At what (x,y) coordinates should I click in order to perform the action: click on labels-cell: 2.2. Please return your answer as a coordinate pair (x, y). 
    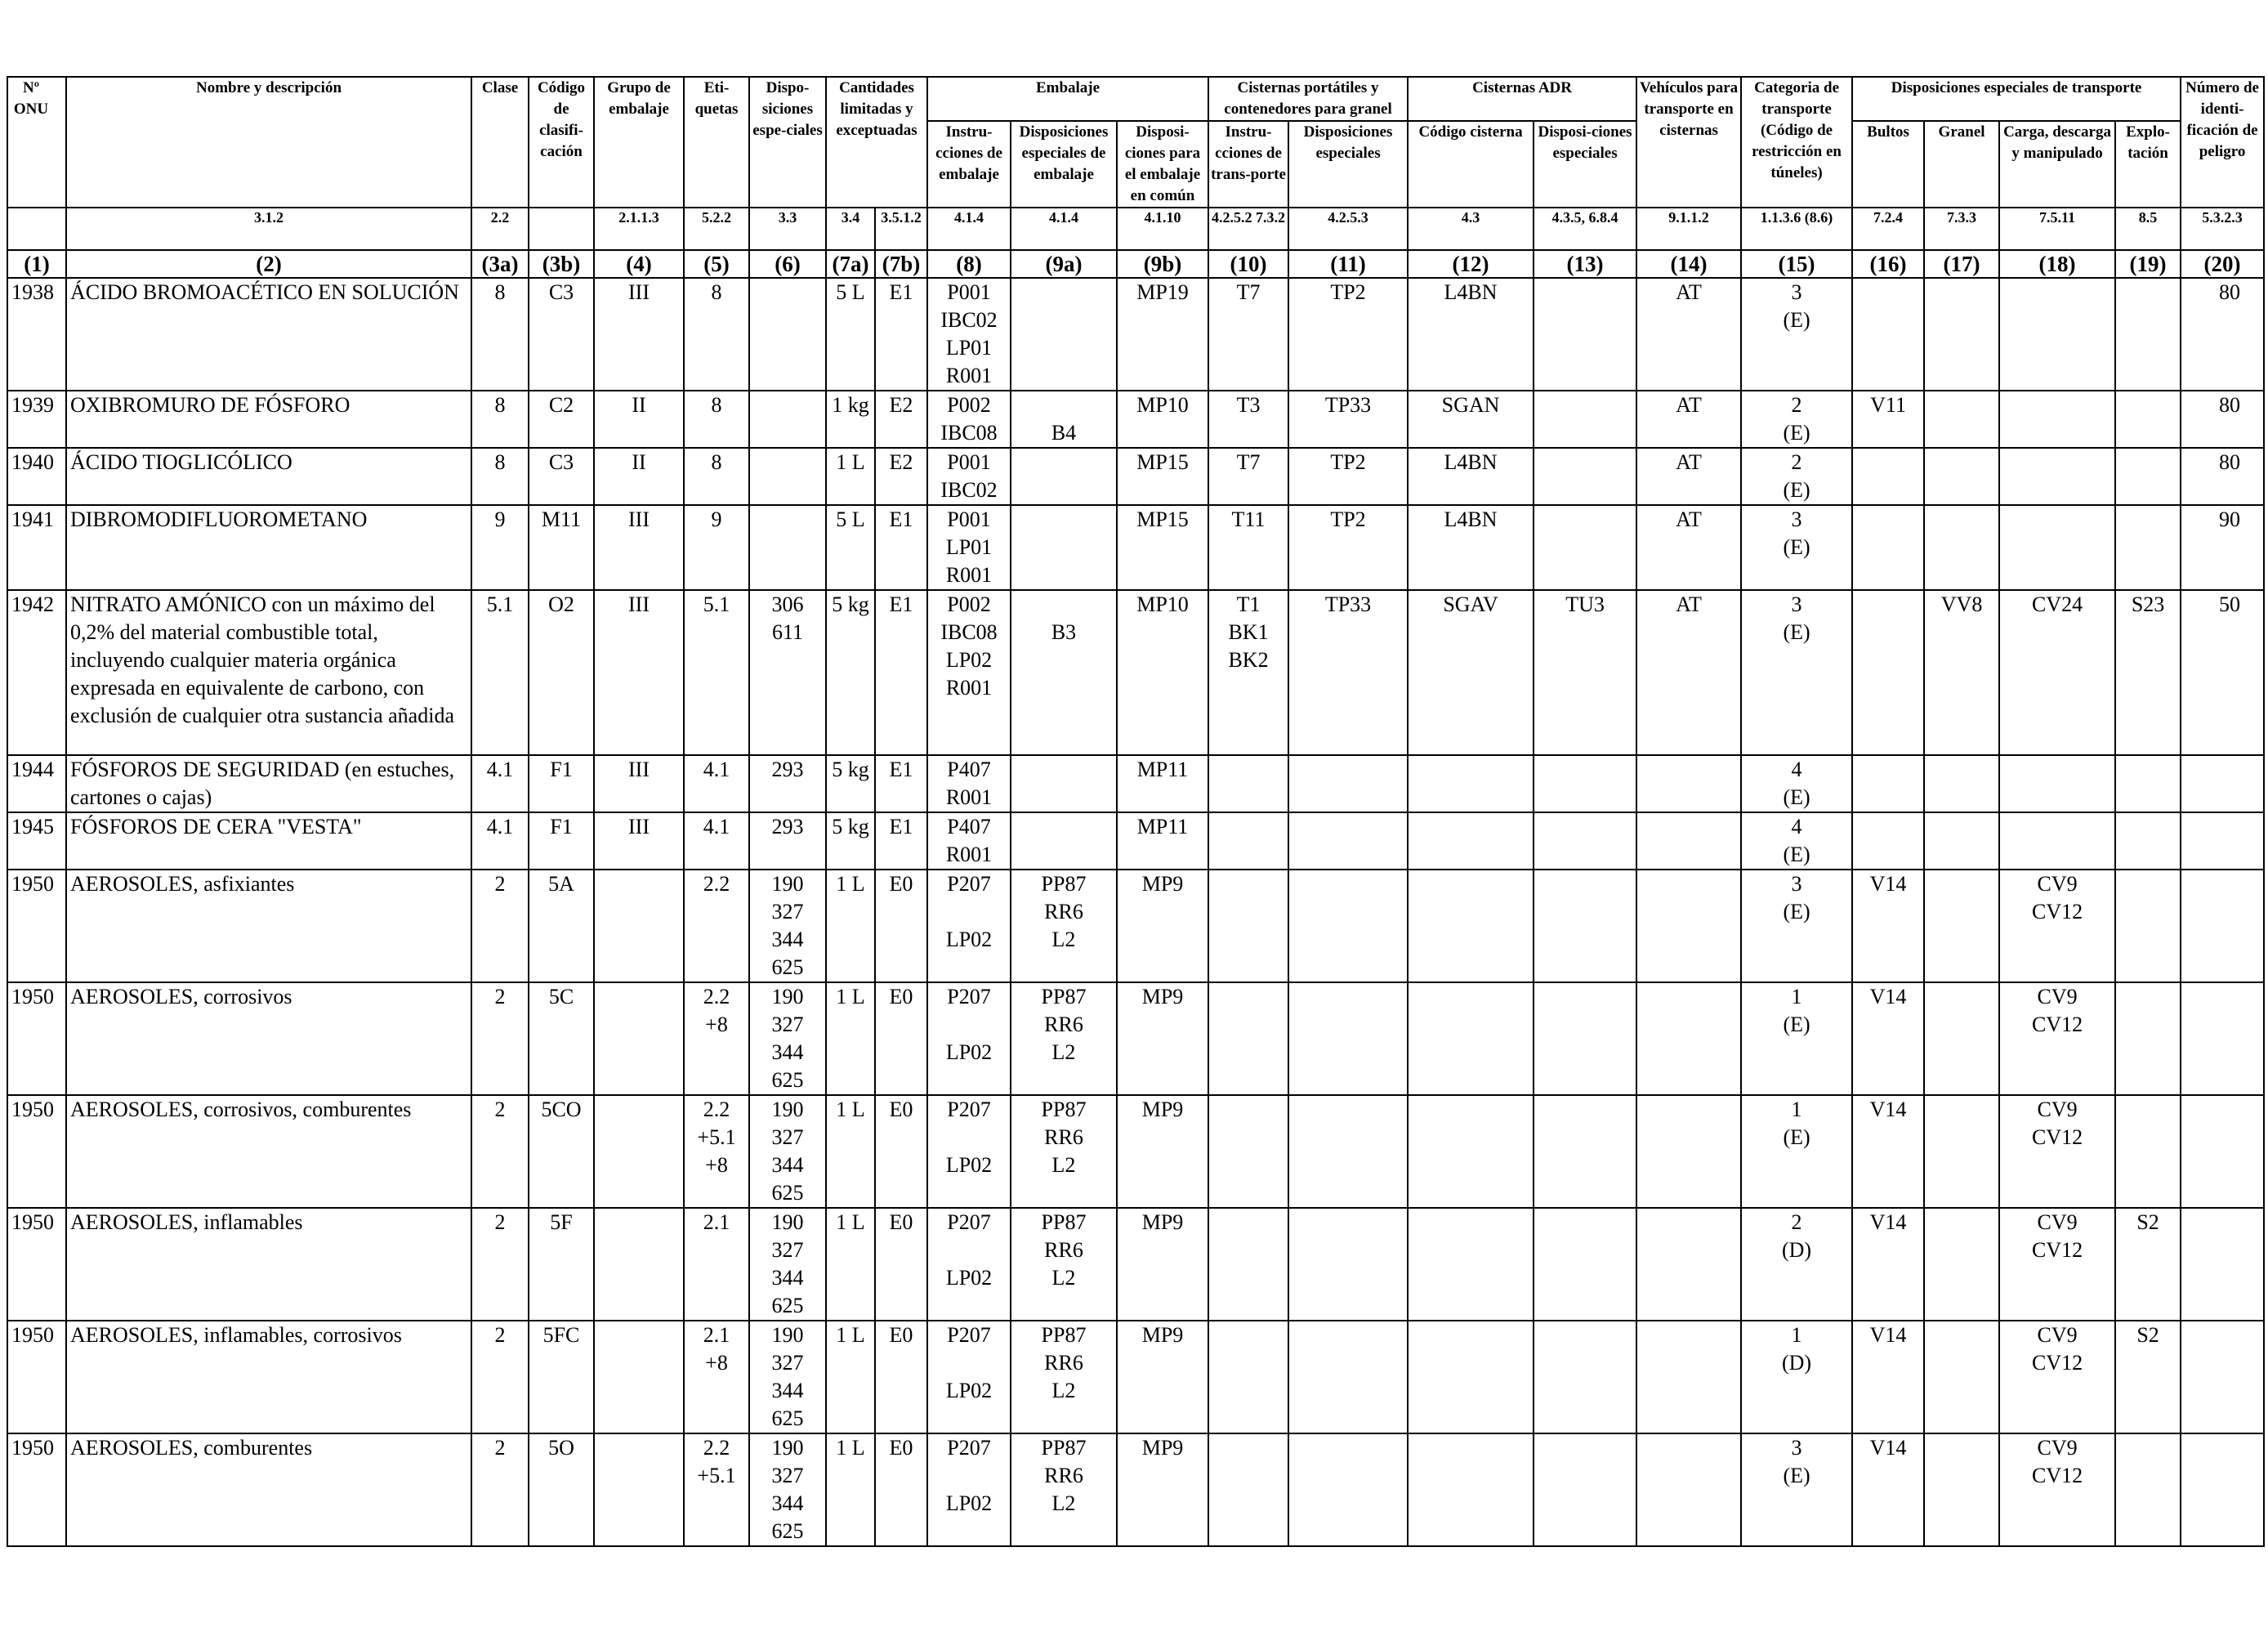
    Looking at the image, I should click on (716, 926).